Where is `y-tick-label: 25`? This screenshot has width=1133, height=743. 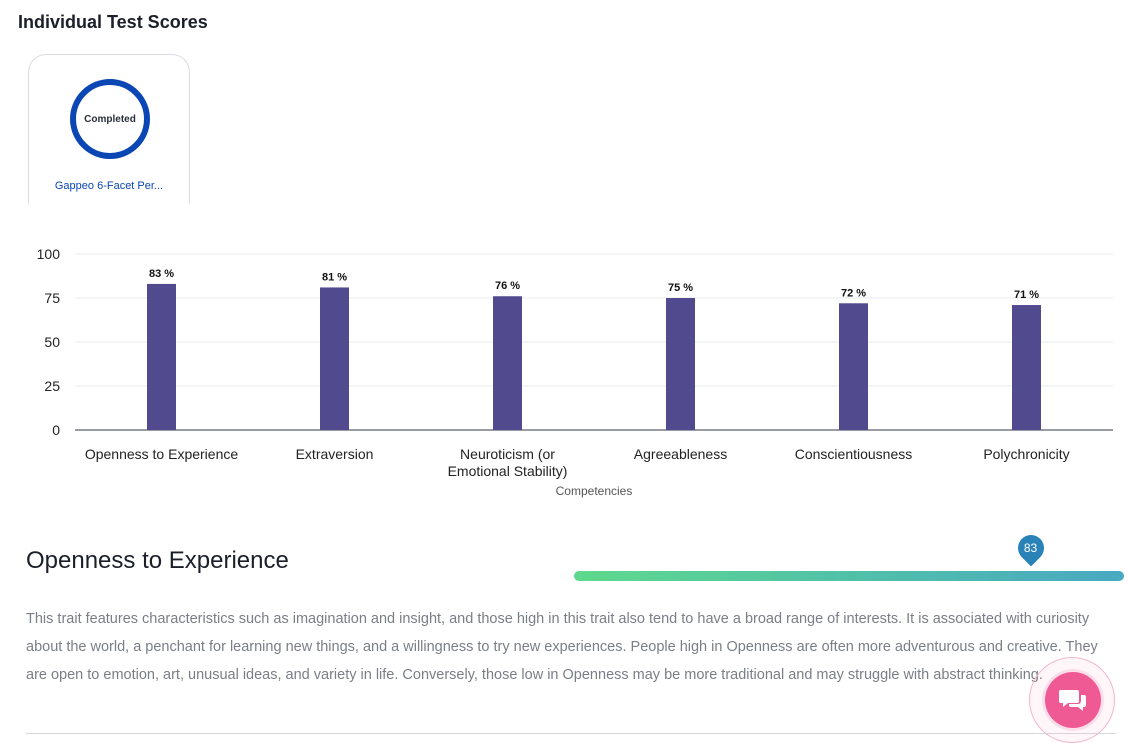
y-tick-label: 25 is located at coordinates (52, 386).